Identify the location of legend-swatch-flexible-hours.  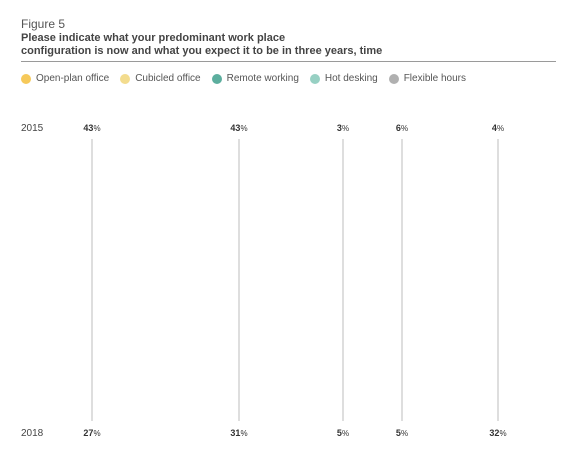
(393, 78).